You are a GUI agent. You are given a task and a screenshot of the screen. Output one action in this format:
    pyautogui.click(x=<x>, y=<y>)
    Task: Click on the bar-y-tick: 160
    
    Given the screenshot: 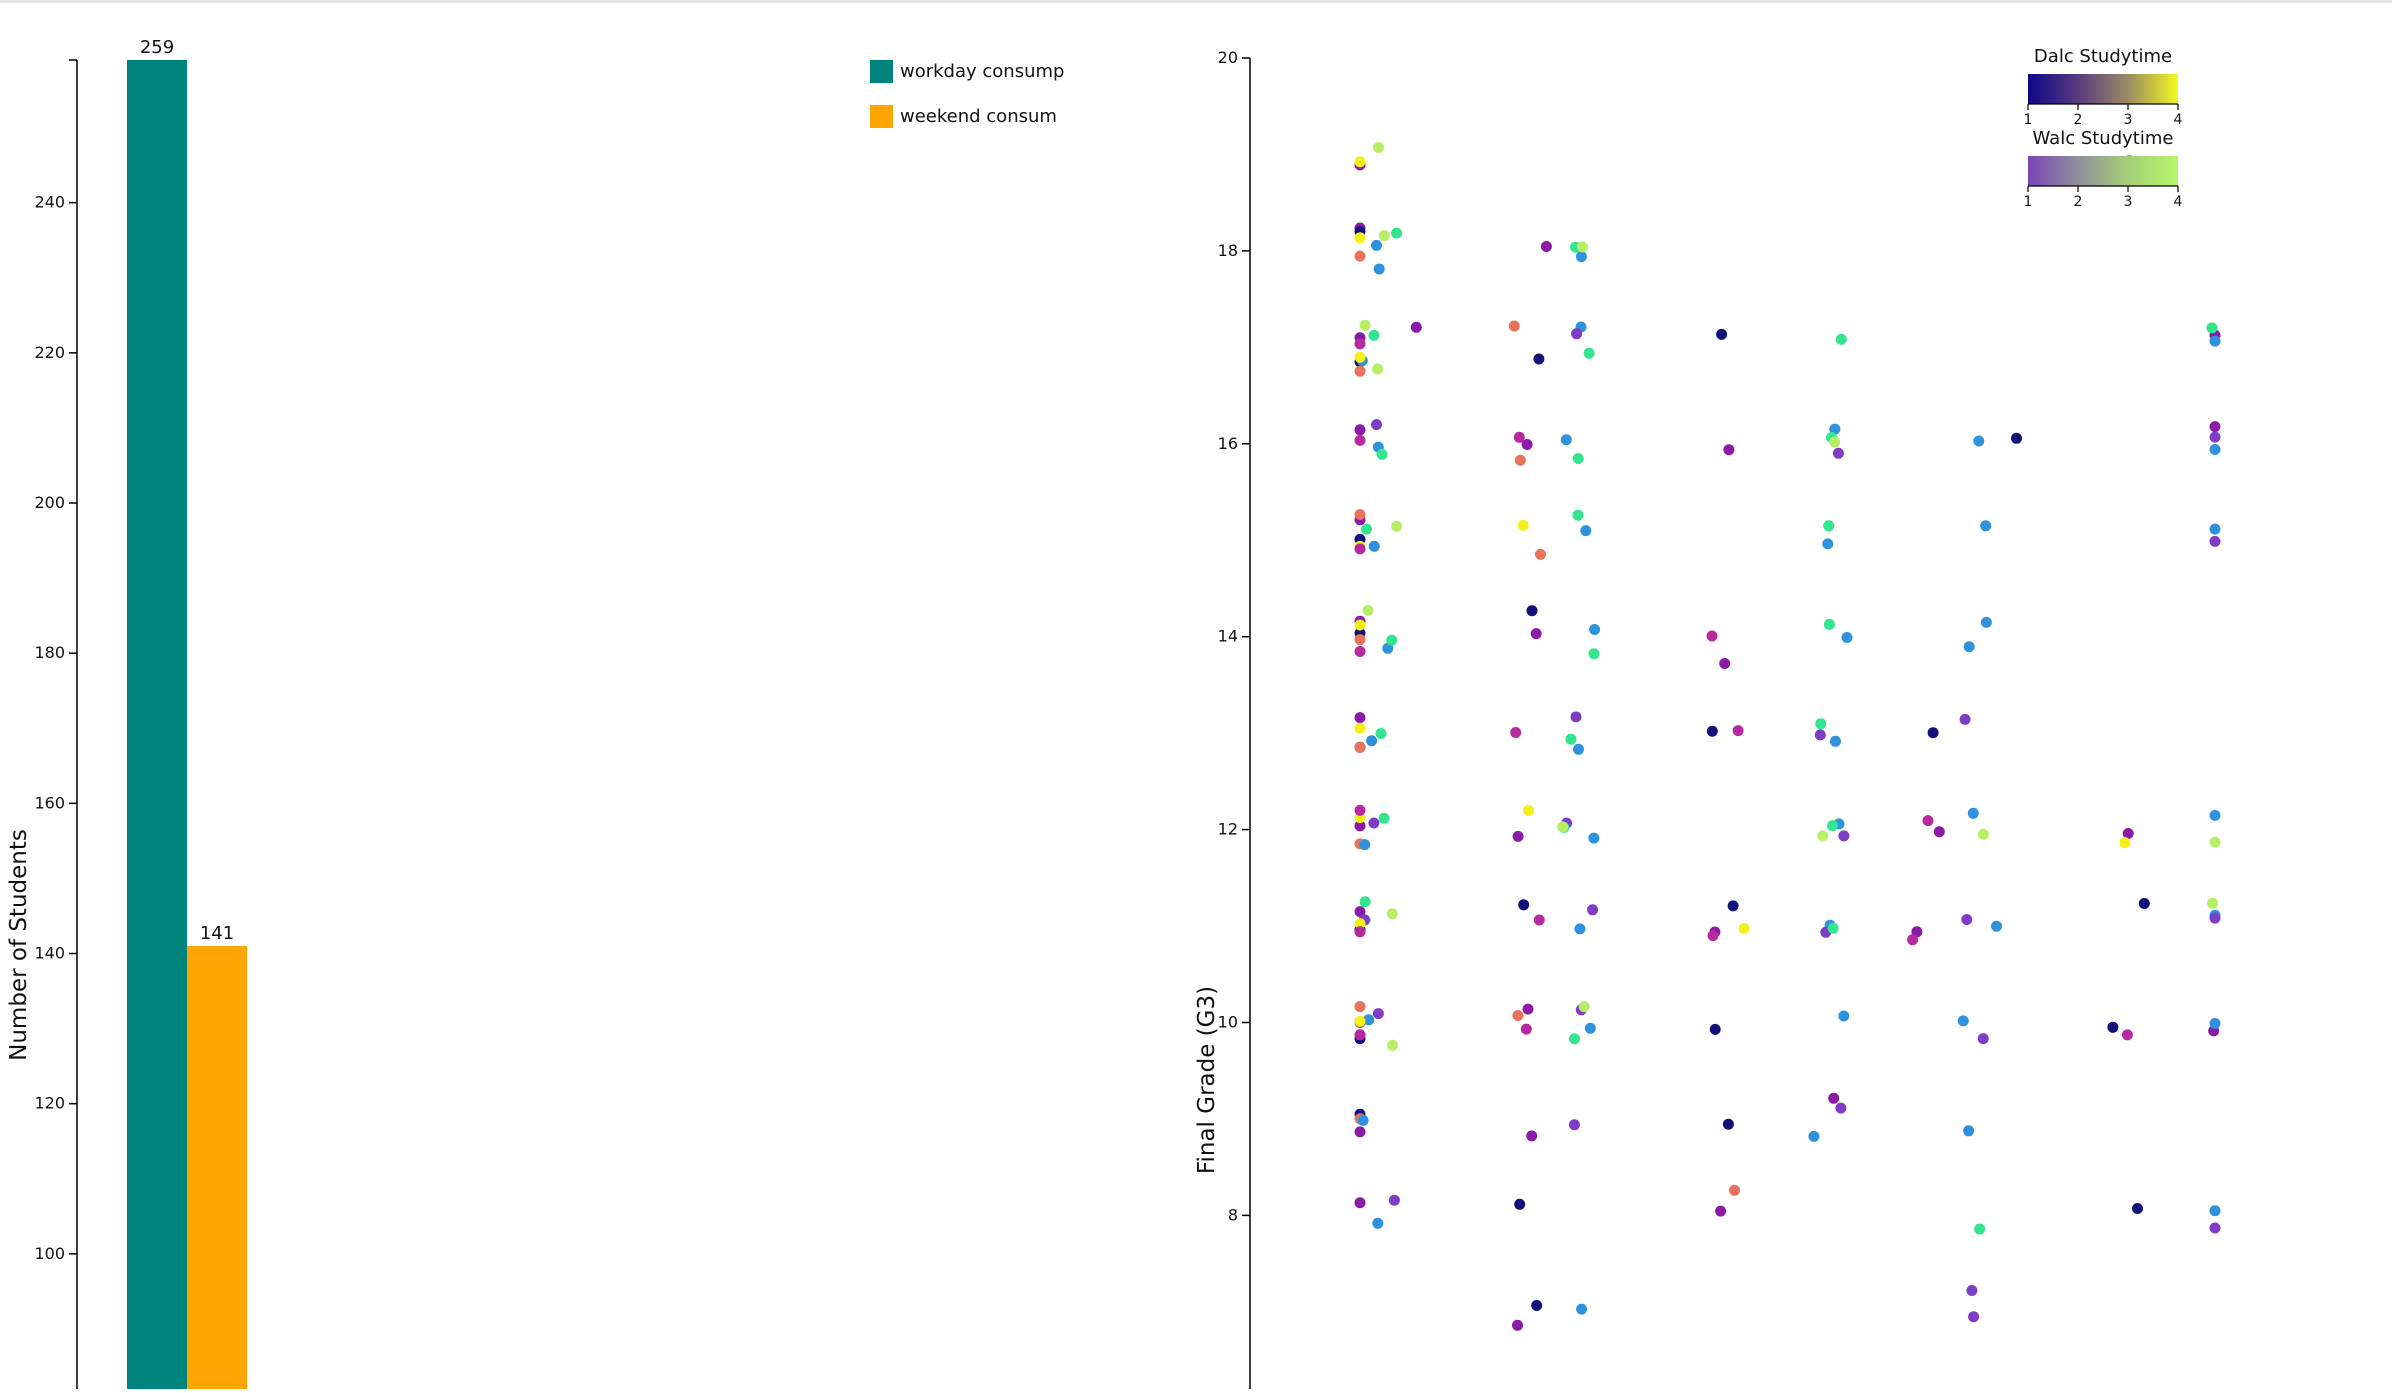 What is the action you would take?
    pyautogui.click(x=55, y=802)
    